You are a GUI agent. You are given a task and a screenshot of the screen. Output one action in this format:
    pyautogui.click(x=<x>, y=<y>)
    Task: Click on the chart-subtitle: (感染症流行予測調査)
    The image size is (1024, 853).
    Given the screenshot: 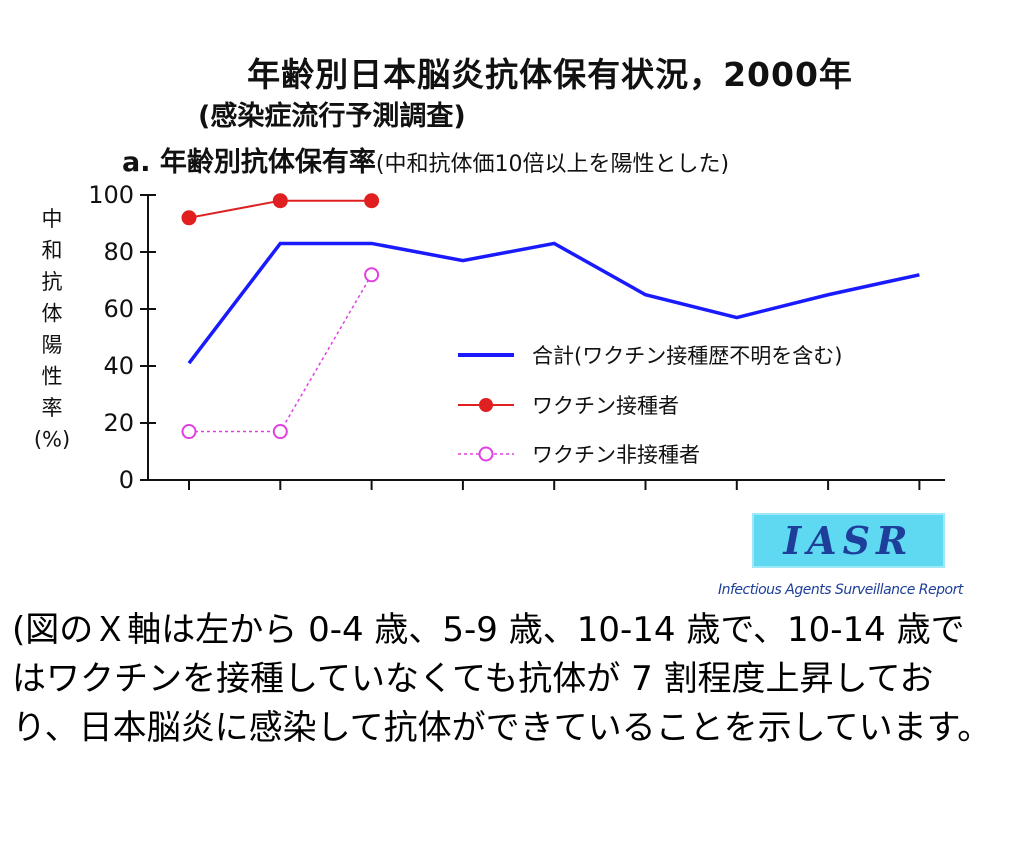 What is the action you would take?
    pyautogui.click(x=332, y=116)
    